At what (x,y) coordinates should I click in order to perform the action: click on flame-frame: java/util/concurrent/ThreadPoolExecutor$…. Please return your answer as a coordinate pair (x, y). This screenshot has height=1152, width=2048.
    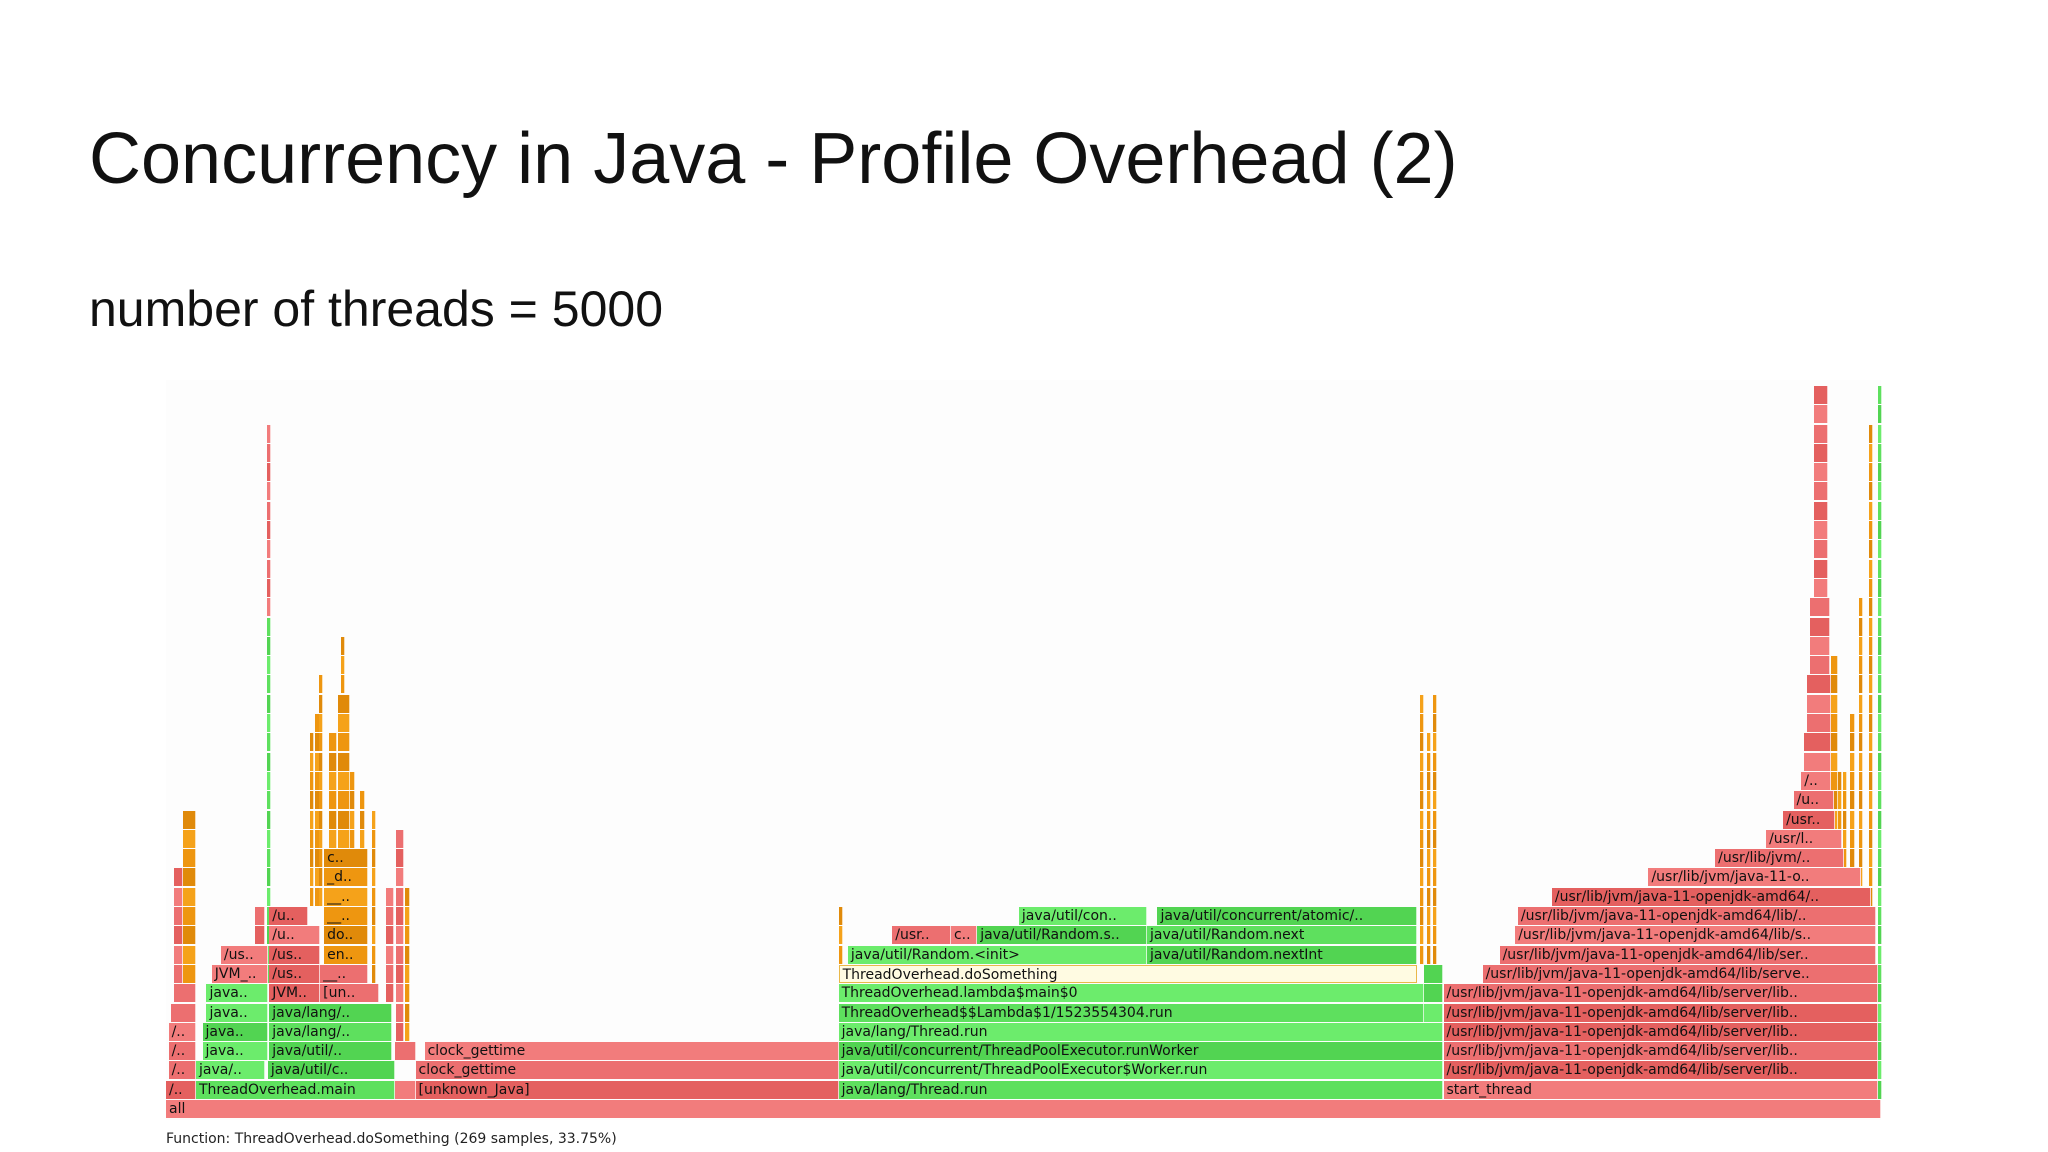
    Looking at the image, I should click on (1141, 1070).